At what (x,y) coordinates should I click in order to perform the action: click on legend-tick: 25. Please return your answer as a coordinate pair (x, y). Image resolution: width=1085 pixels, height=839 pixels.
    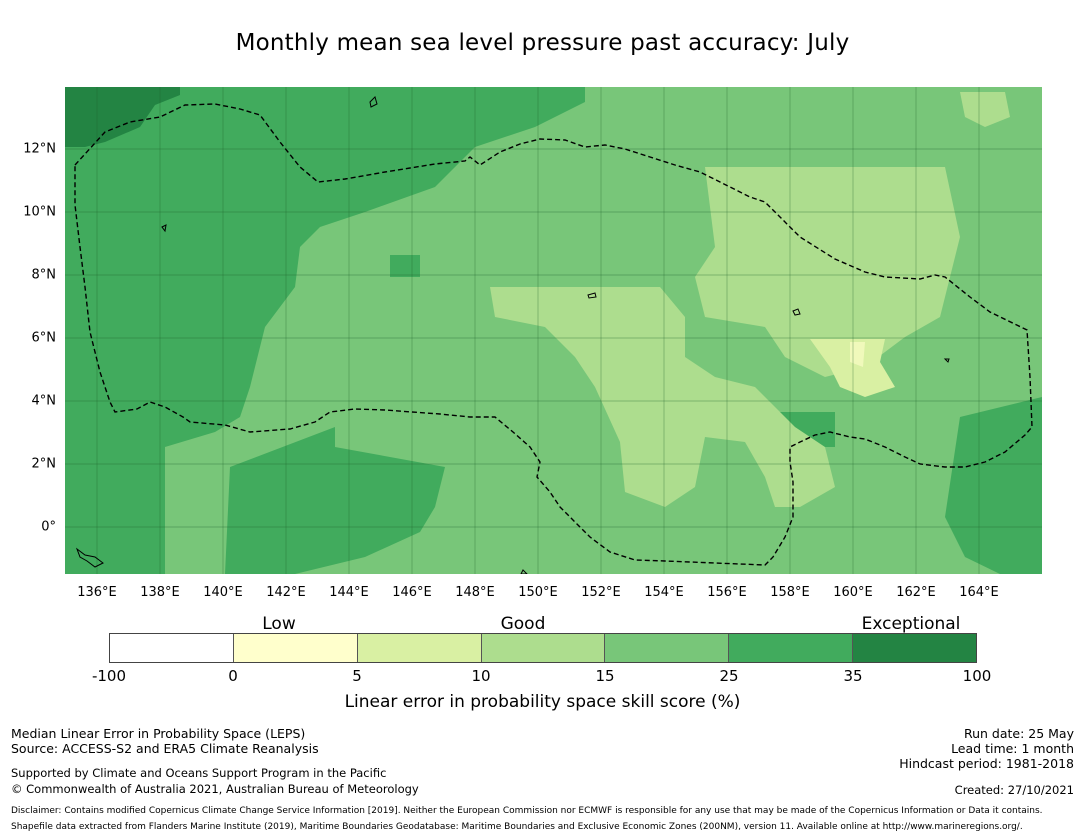
    Looking at the image, I should click on (729, 676).